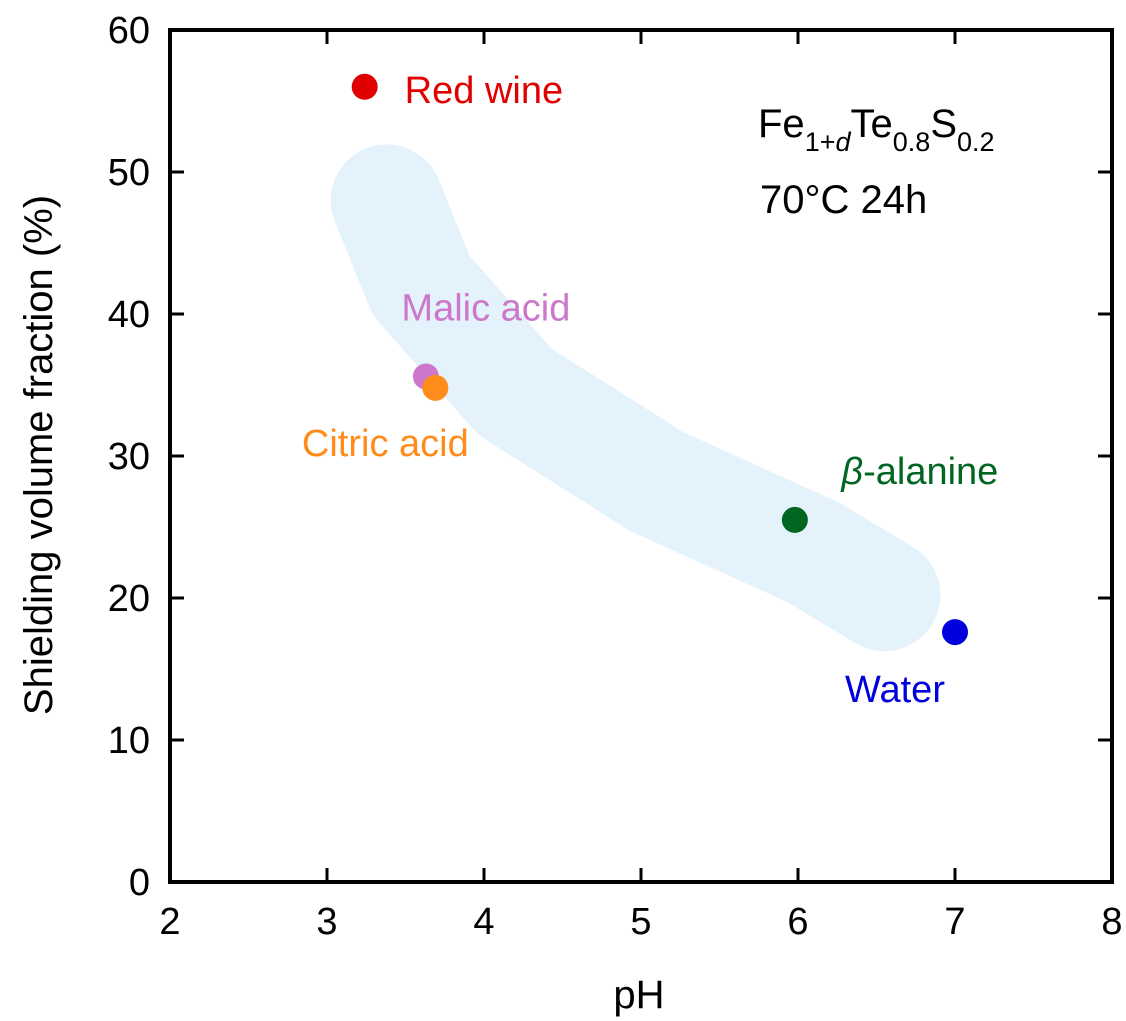 This screenshot has height=1021, width=1126. I want to click on x-tick-label: 8, so click(1111, 922).